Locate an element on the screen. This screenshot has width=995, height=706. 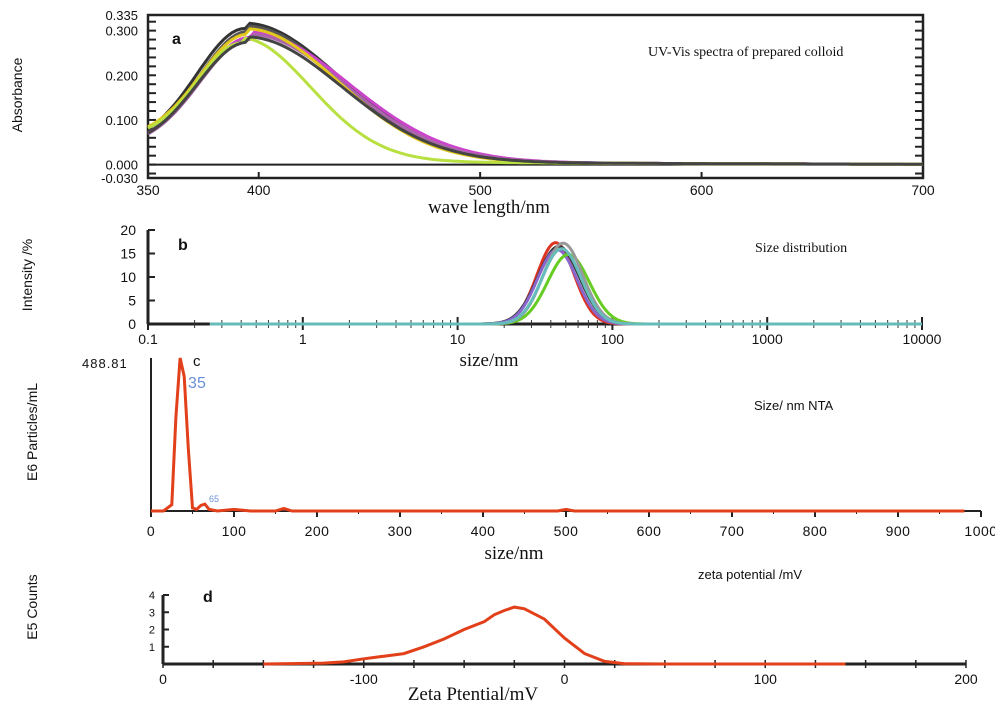
panel-d-xtick-label: 100 is located at coordinates (766, 679).